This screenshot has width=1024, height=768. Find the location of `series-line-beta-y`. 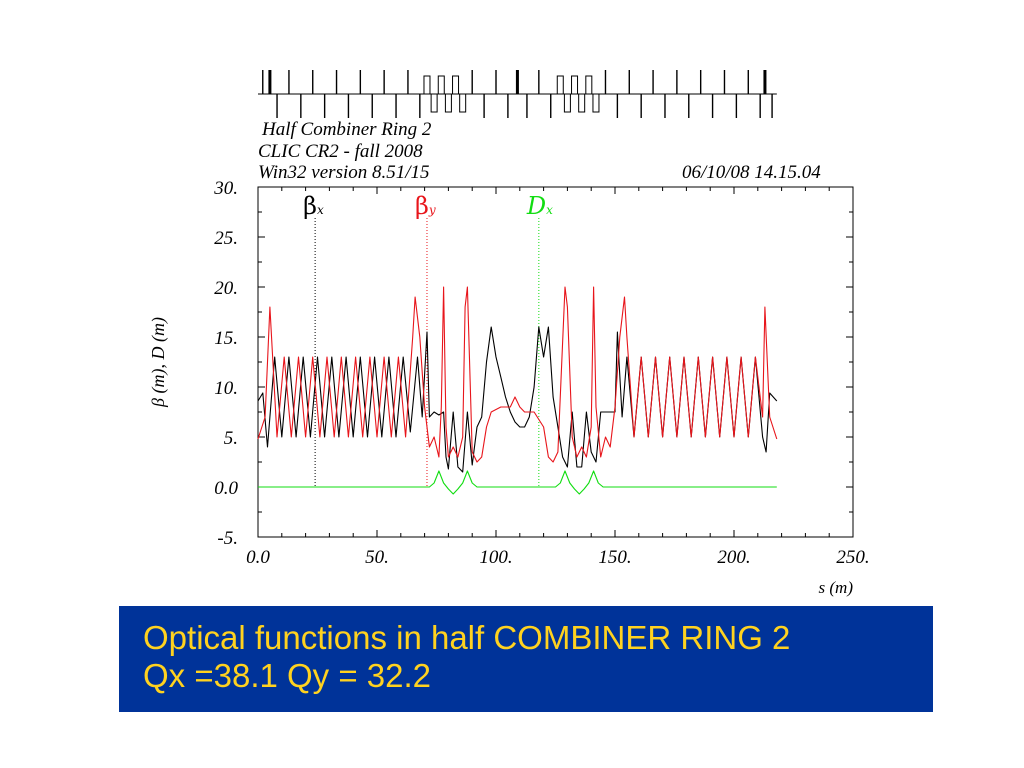

series-line-beta-y is located at coordinates (517, 374).